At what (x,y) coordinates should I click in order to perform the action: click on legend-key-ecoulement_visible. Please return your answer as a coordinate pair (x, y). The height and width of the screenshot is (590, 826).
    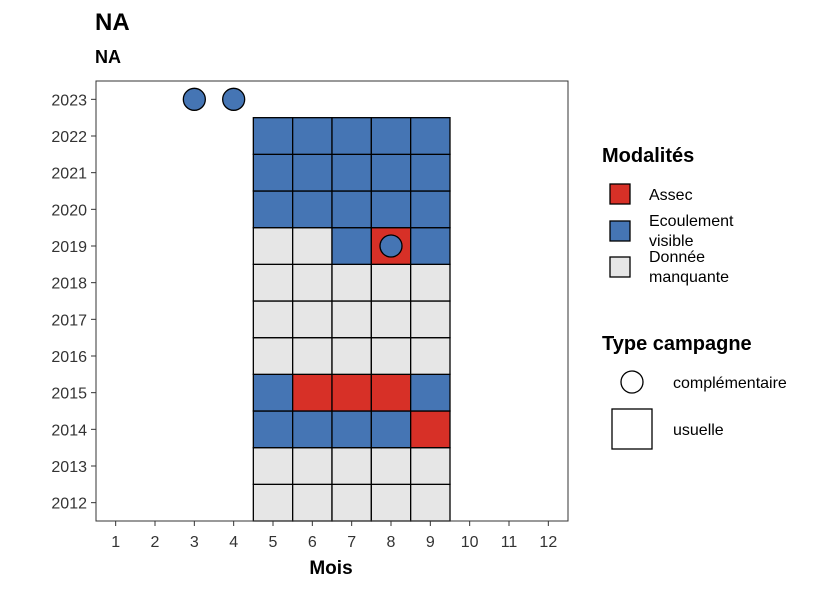
    Looking at the image, I should click on (620, 231).